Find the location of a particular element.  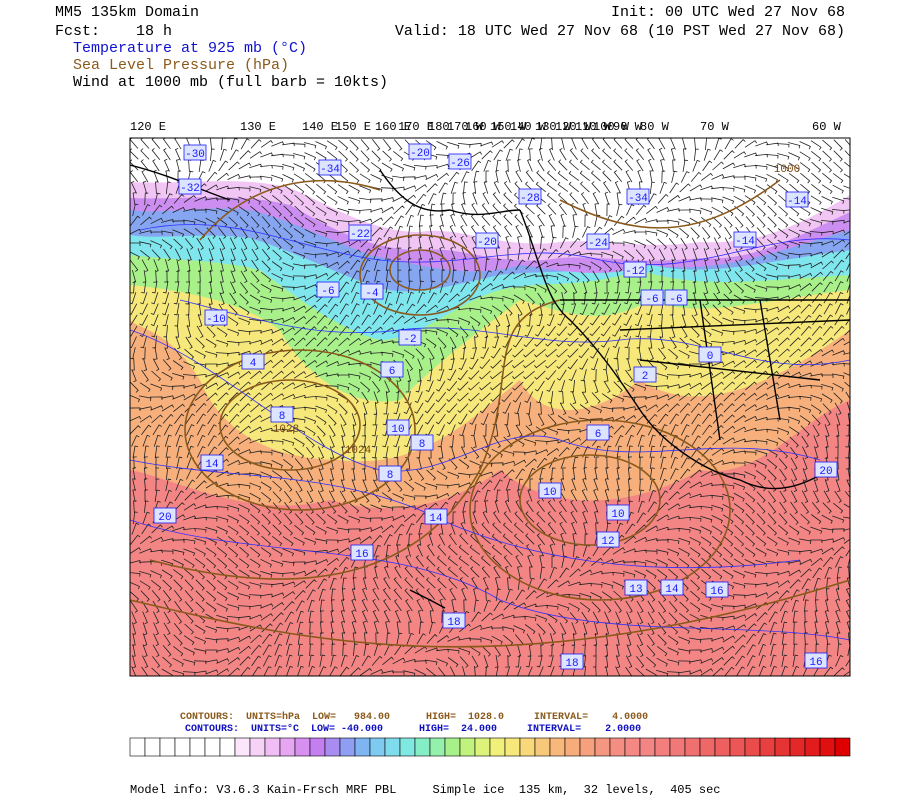

color-bar is located at coordinates (490, 747).